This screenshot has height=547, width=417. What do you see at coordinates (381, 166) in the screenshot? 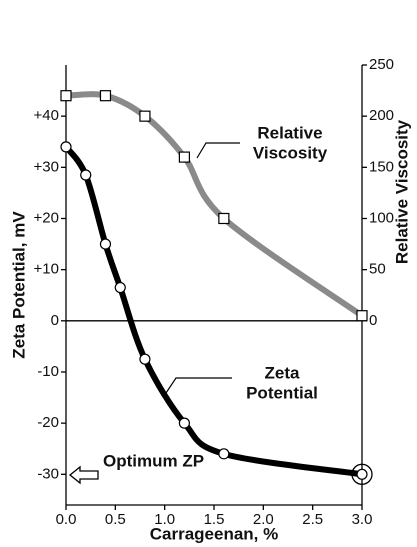
I see `y2-tick-label: 150` at bounding box center [381, 166].